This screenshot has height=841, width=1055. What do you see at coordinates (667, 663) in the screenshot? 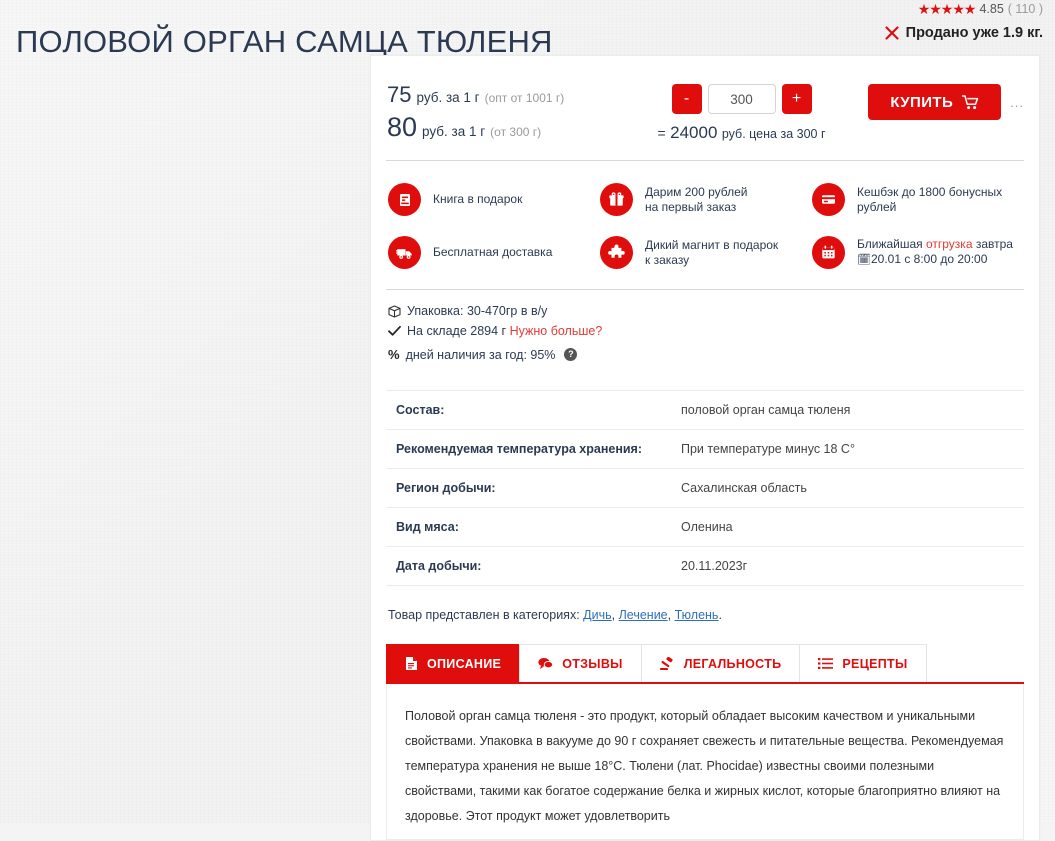
I see `gavel-icon` at bounding box center [667, 663].